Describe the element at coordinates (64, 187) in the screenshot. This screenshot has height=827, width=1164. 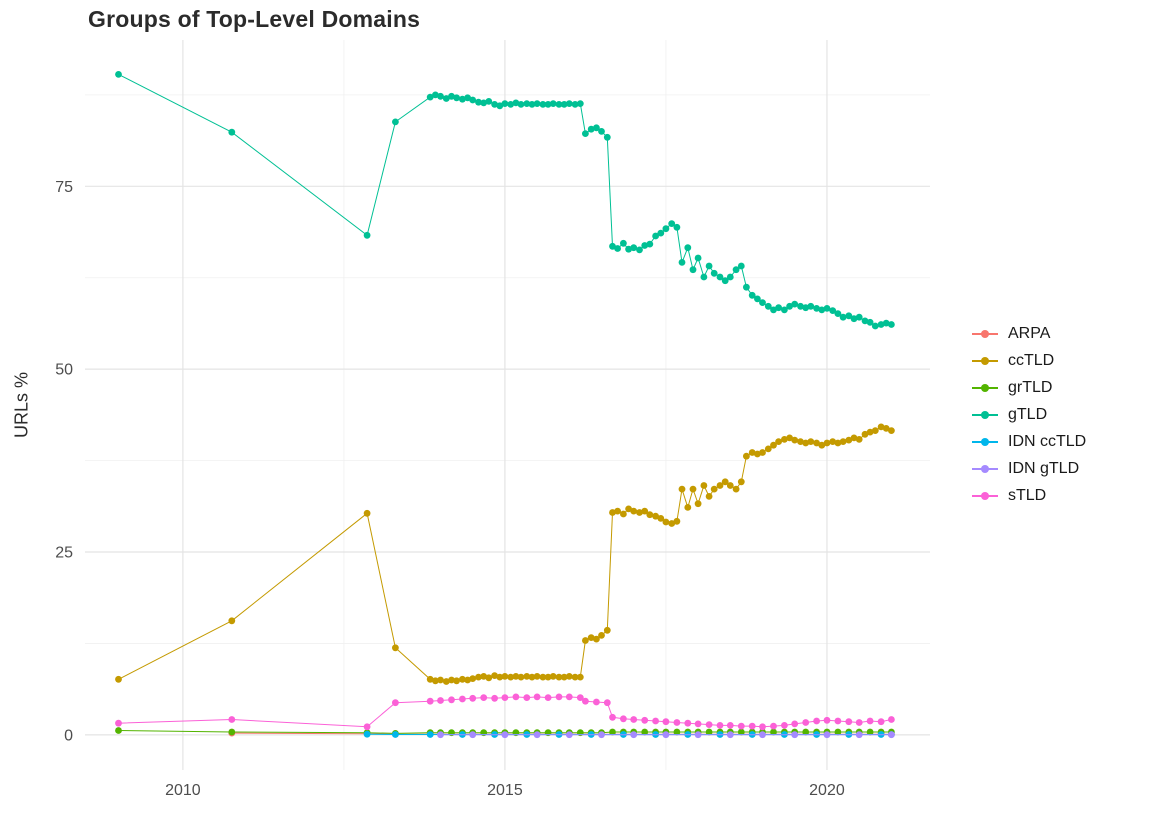
I see `svg-text: 75` at that location.